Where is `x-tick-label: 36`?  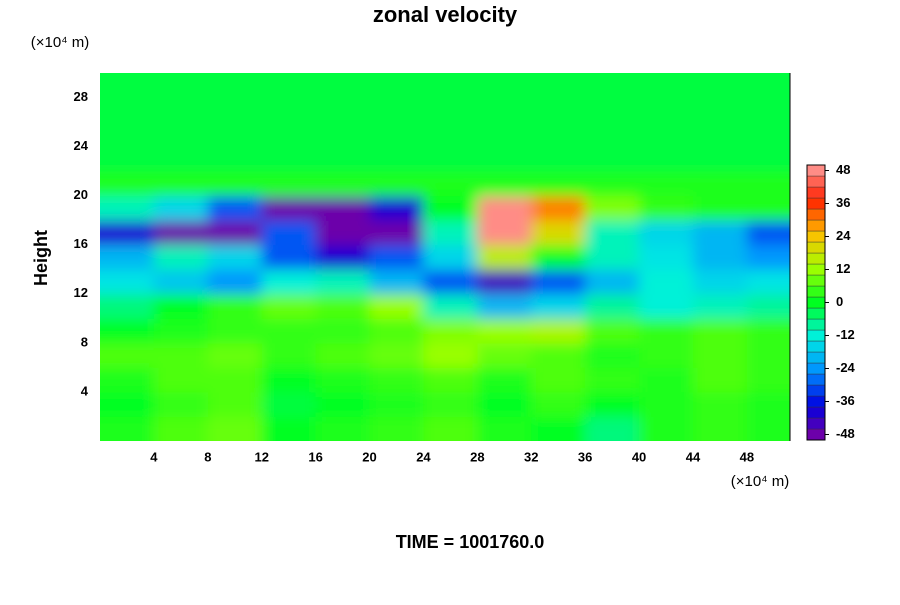
x-tick-label: 36 is located at coordinates (585, 456).